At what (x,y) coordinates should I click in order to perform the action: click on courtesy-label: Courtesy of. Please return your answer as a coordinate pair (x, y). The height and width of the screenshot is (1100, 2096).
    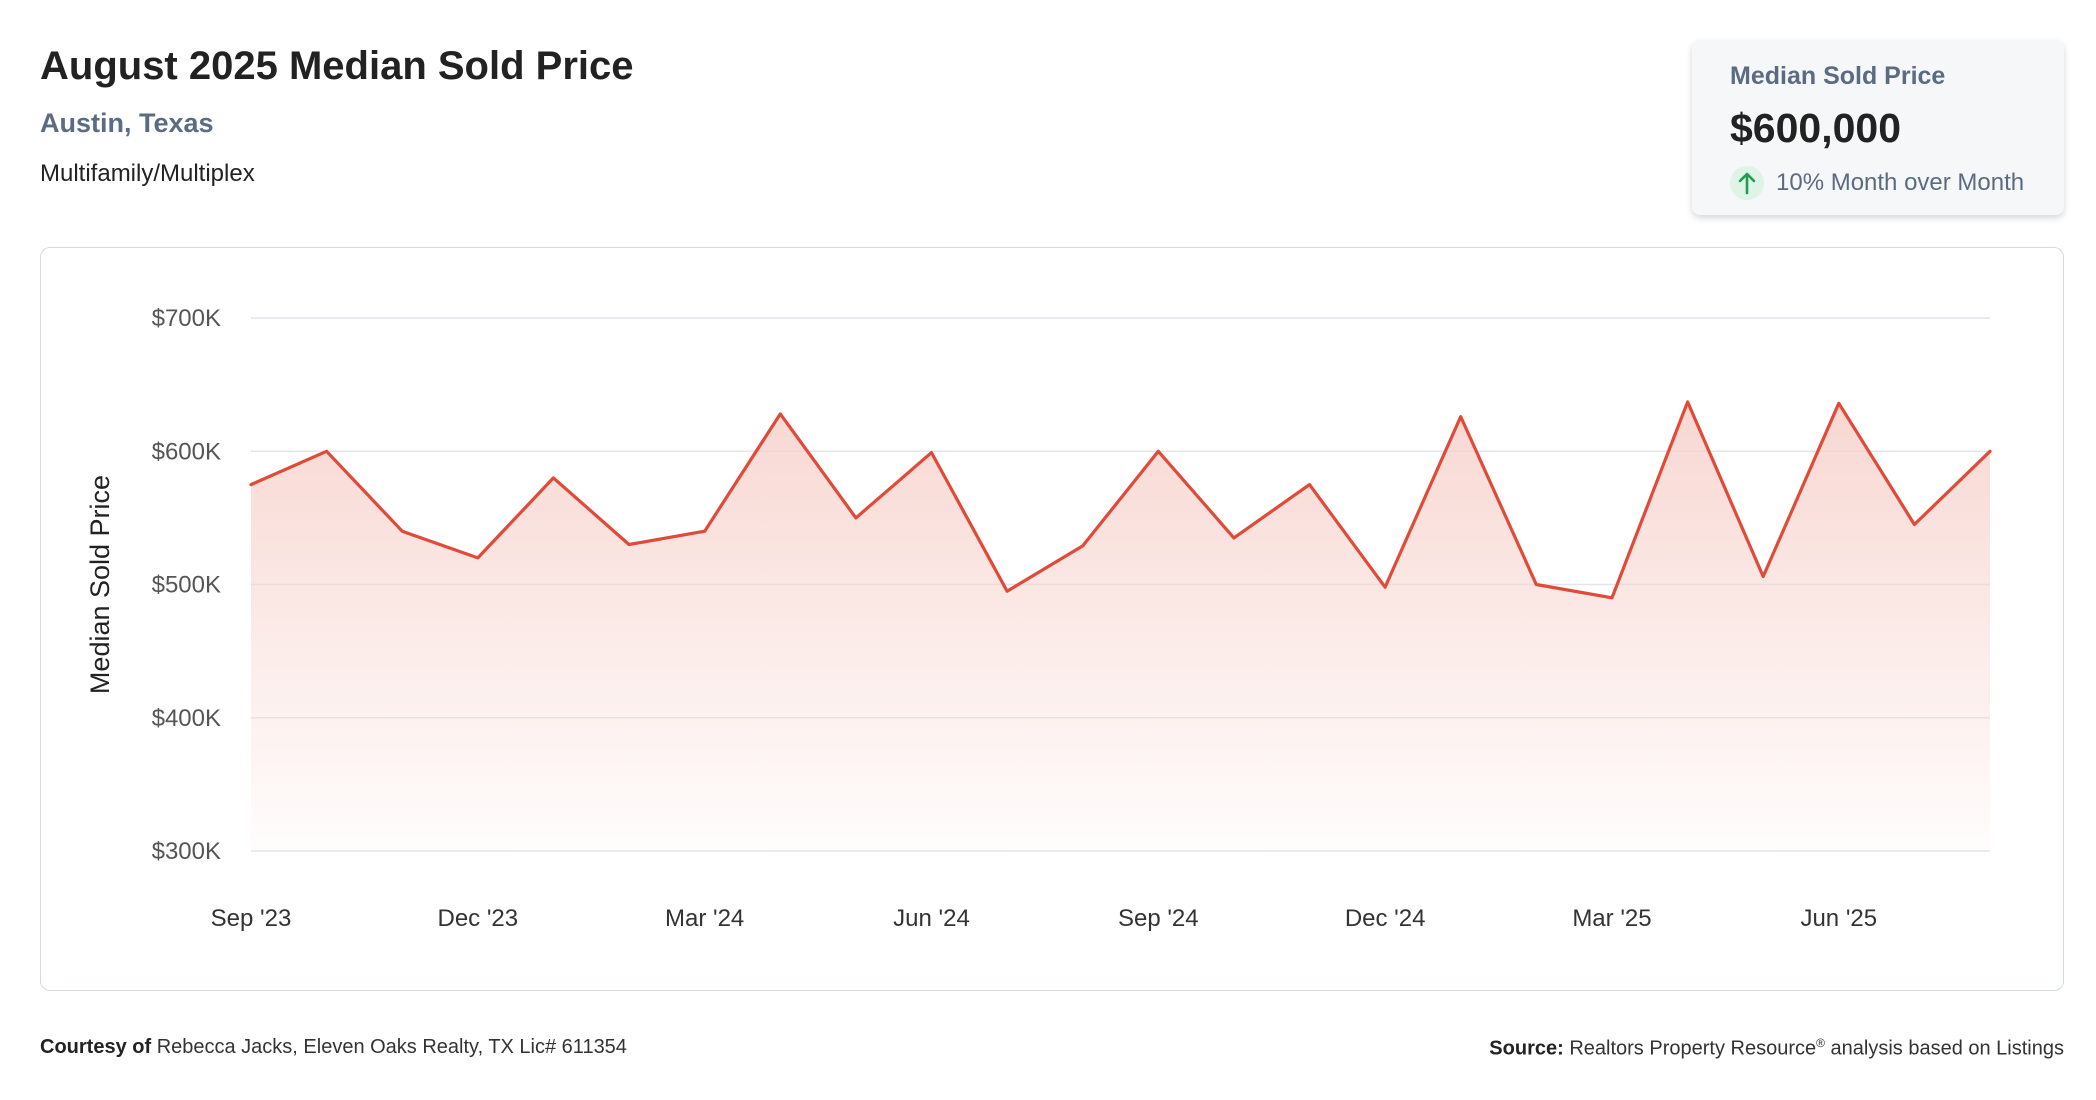
    Looking at the image, I should click on (96, 1047).